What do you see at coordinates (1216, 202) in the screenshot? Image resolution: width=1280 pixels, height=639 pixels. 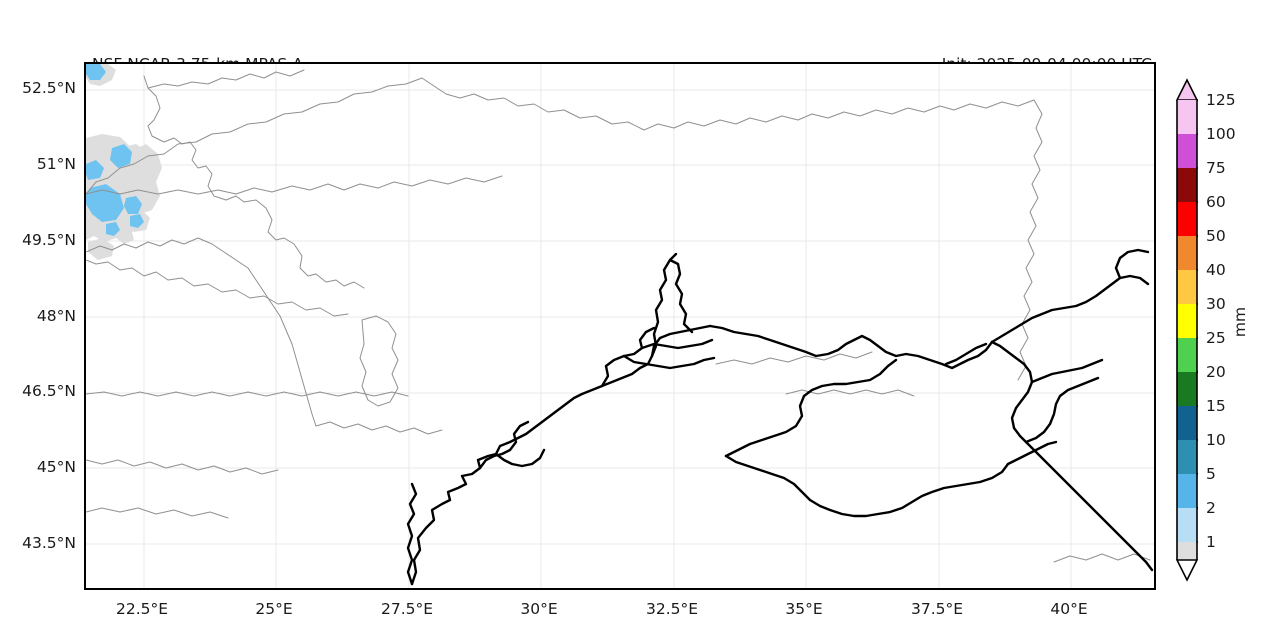 I see `colorbar-tick-label: 60` at bounding box center [1216, 202].